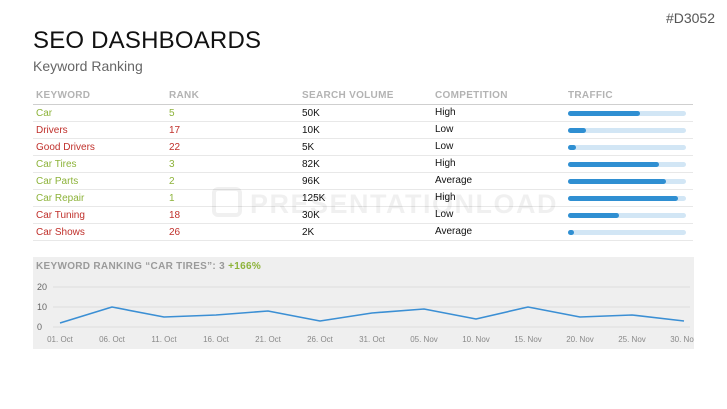 This screenshot has width=727, height=409. I want to click on rank-cell: 18, so click(232, 215).